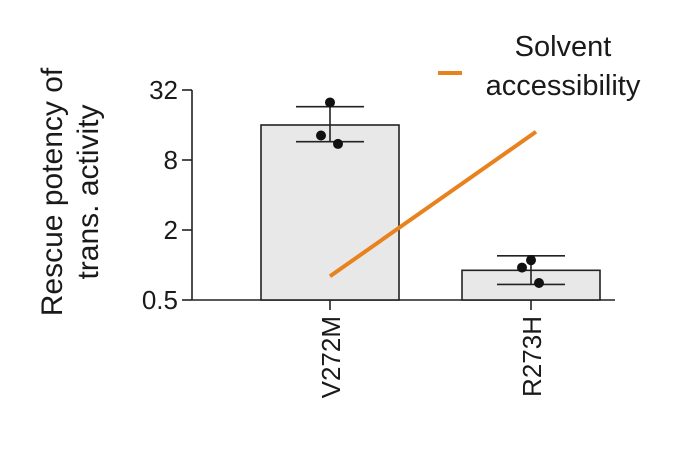  I want to click on bar-v272m, so click(330, 212).